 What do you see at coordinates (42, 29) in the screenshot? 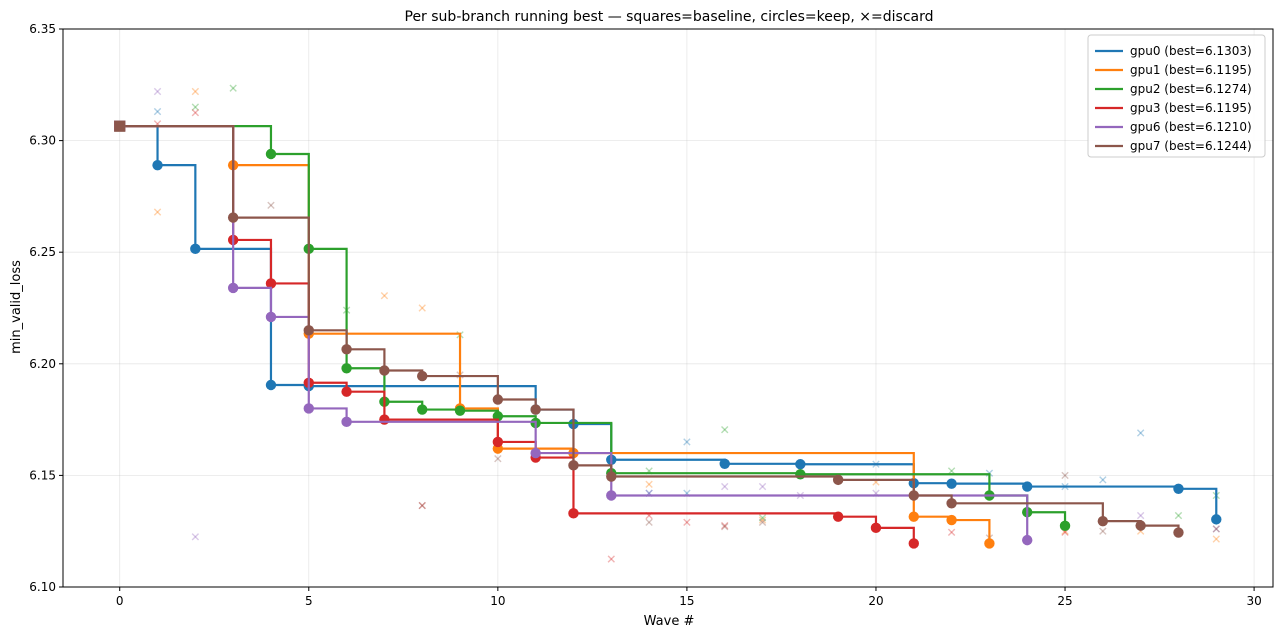
I see `y-tick-label: 6.35` at bounding box center [42, 29].